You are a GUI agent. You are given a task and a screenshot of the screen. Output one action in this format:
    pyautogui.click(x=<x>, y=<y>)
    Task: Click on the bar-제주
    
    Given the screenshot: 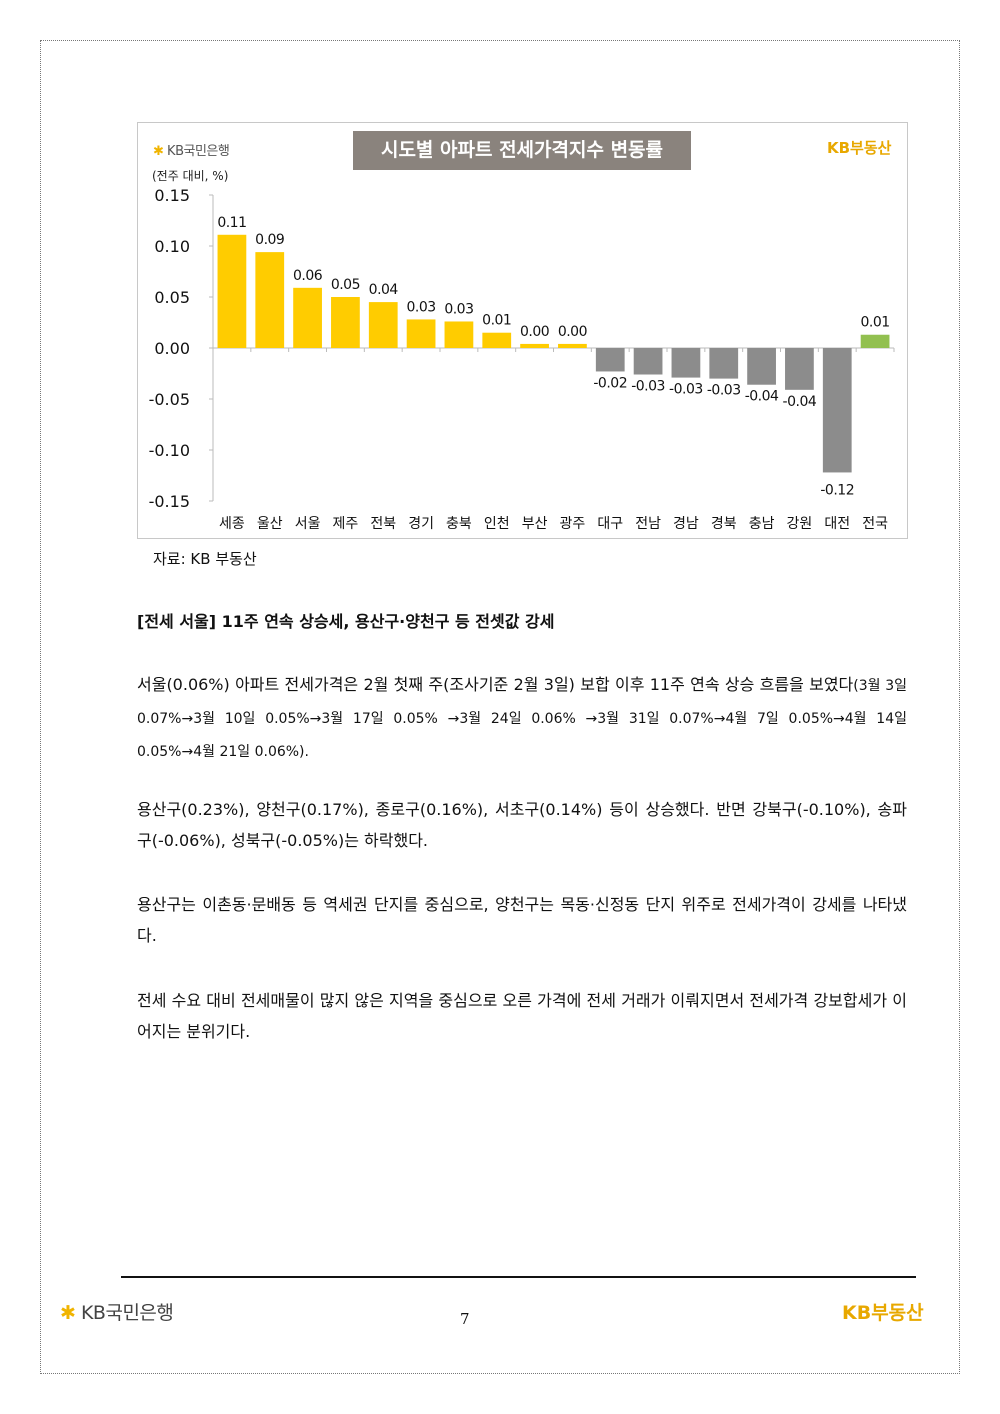 What is the action you would take?
    pyautogui.click(x=345, y=322)
    